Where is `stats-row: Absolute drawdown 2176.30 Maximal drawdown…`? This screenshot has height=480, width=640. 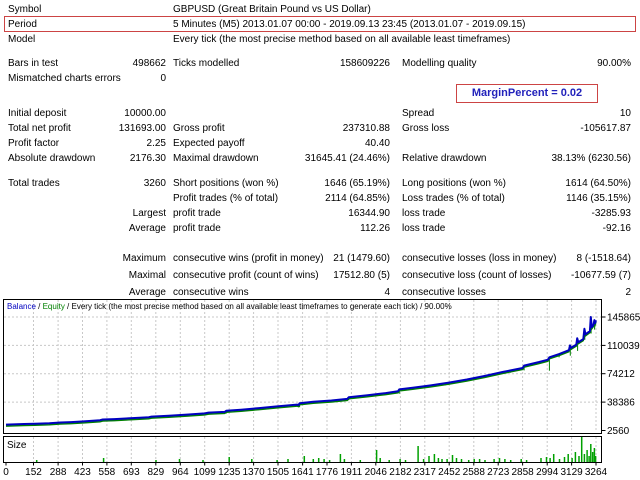 stats-row: Absolute drawdown 2176.30 Maximal drawdown… is located at coordinates (320, 159).